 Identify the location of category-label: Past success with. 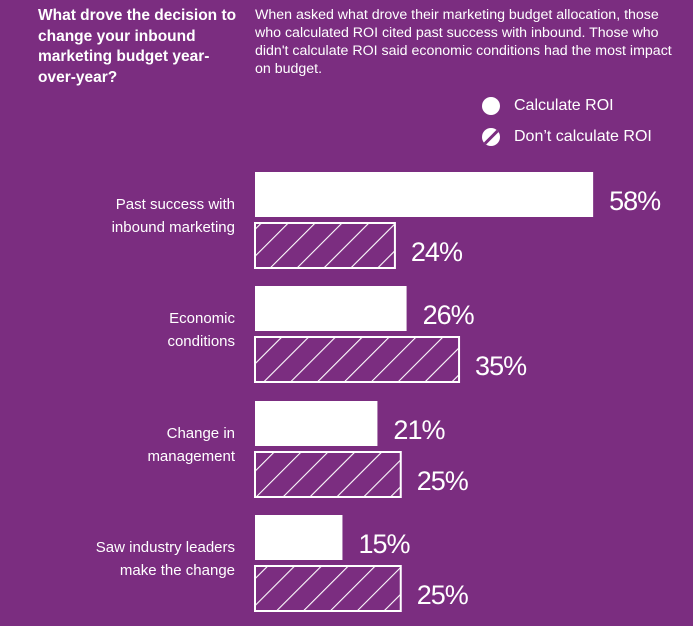
(175, 204).